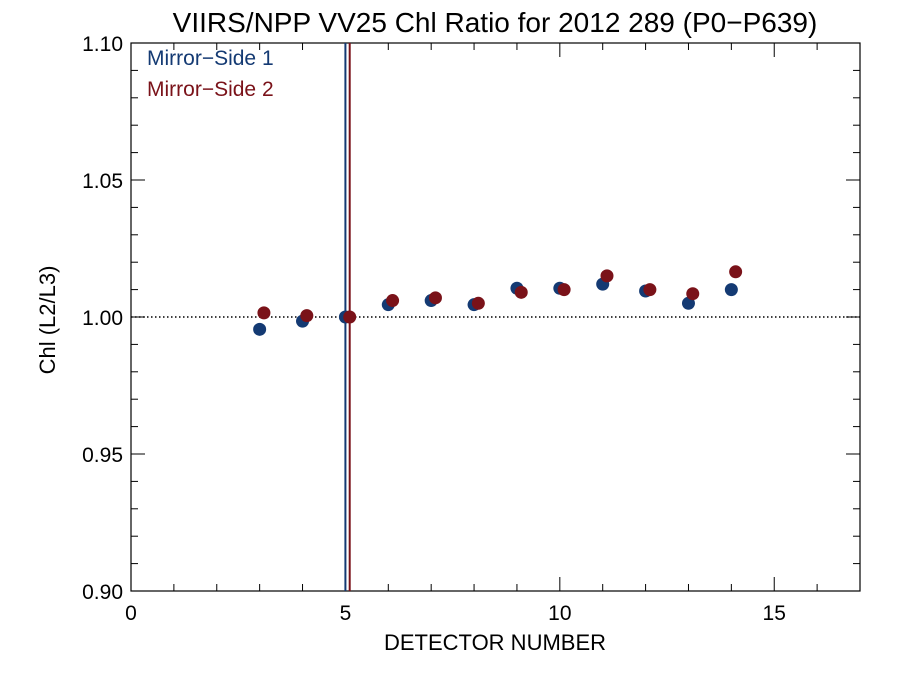 This screenshot has width=900, height=675. I want to click on y-tick-label: 0.95, so click(102, 455).